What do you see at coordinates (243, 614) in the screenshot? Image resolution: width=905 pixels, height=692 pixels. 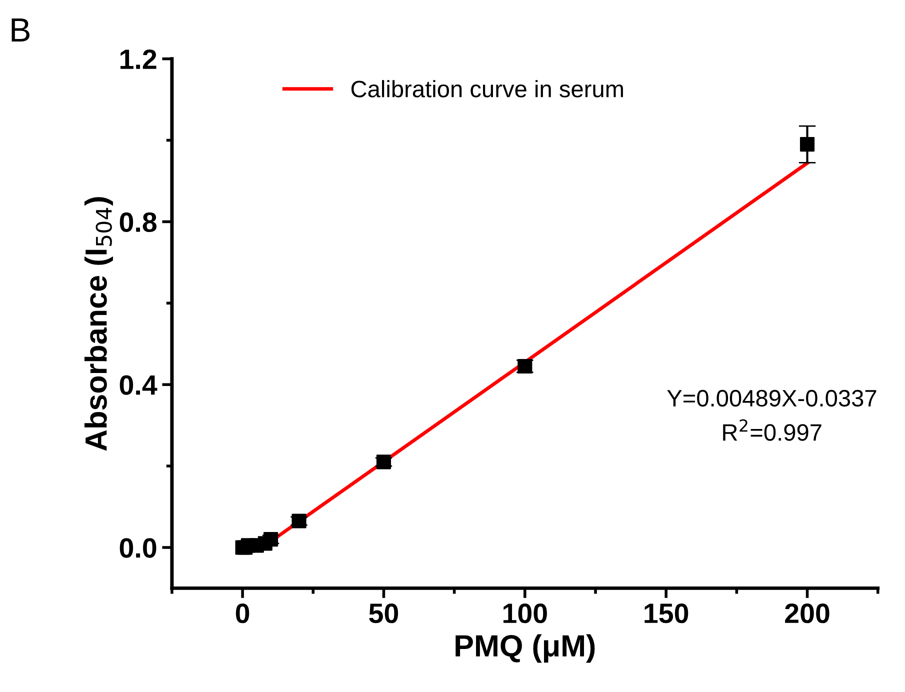 I see `x-tick-label: 0` at bounding box center [243, 614].